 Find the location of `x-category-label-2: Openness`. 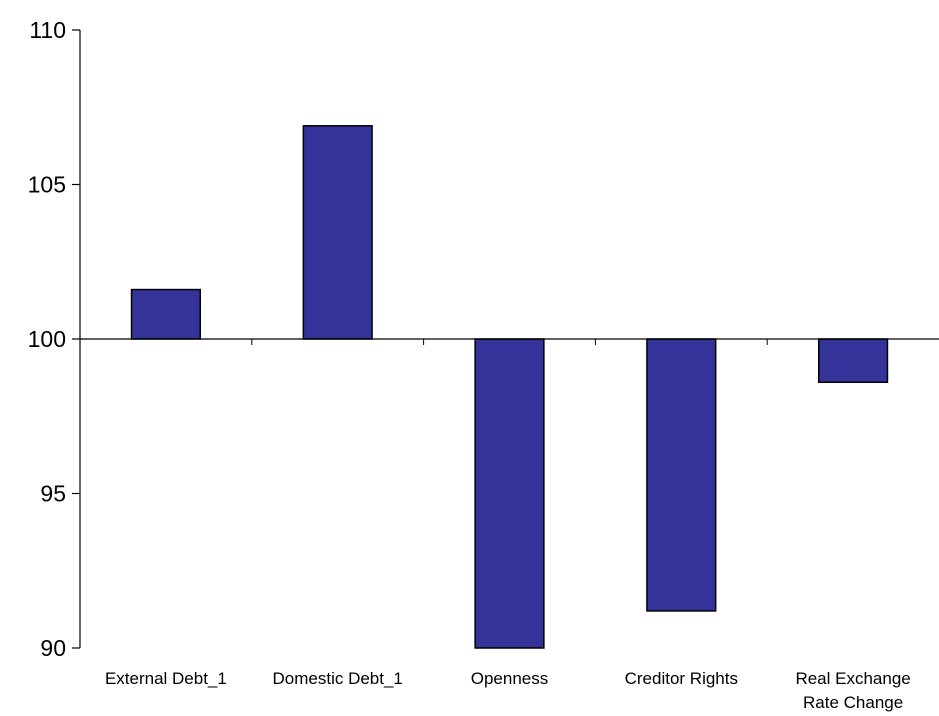

x-category-label-2: Openness is located at coordinates (510, 678).